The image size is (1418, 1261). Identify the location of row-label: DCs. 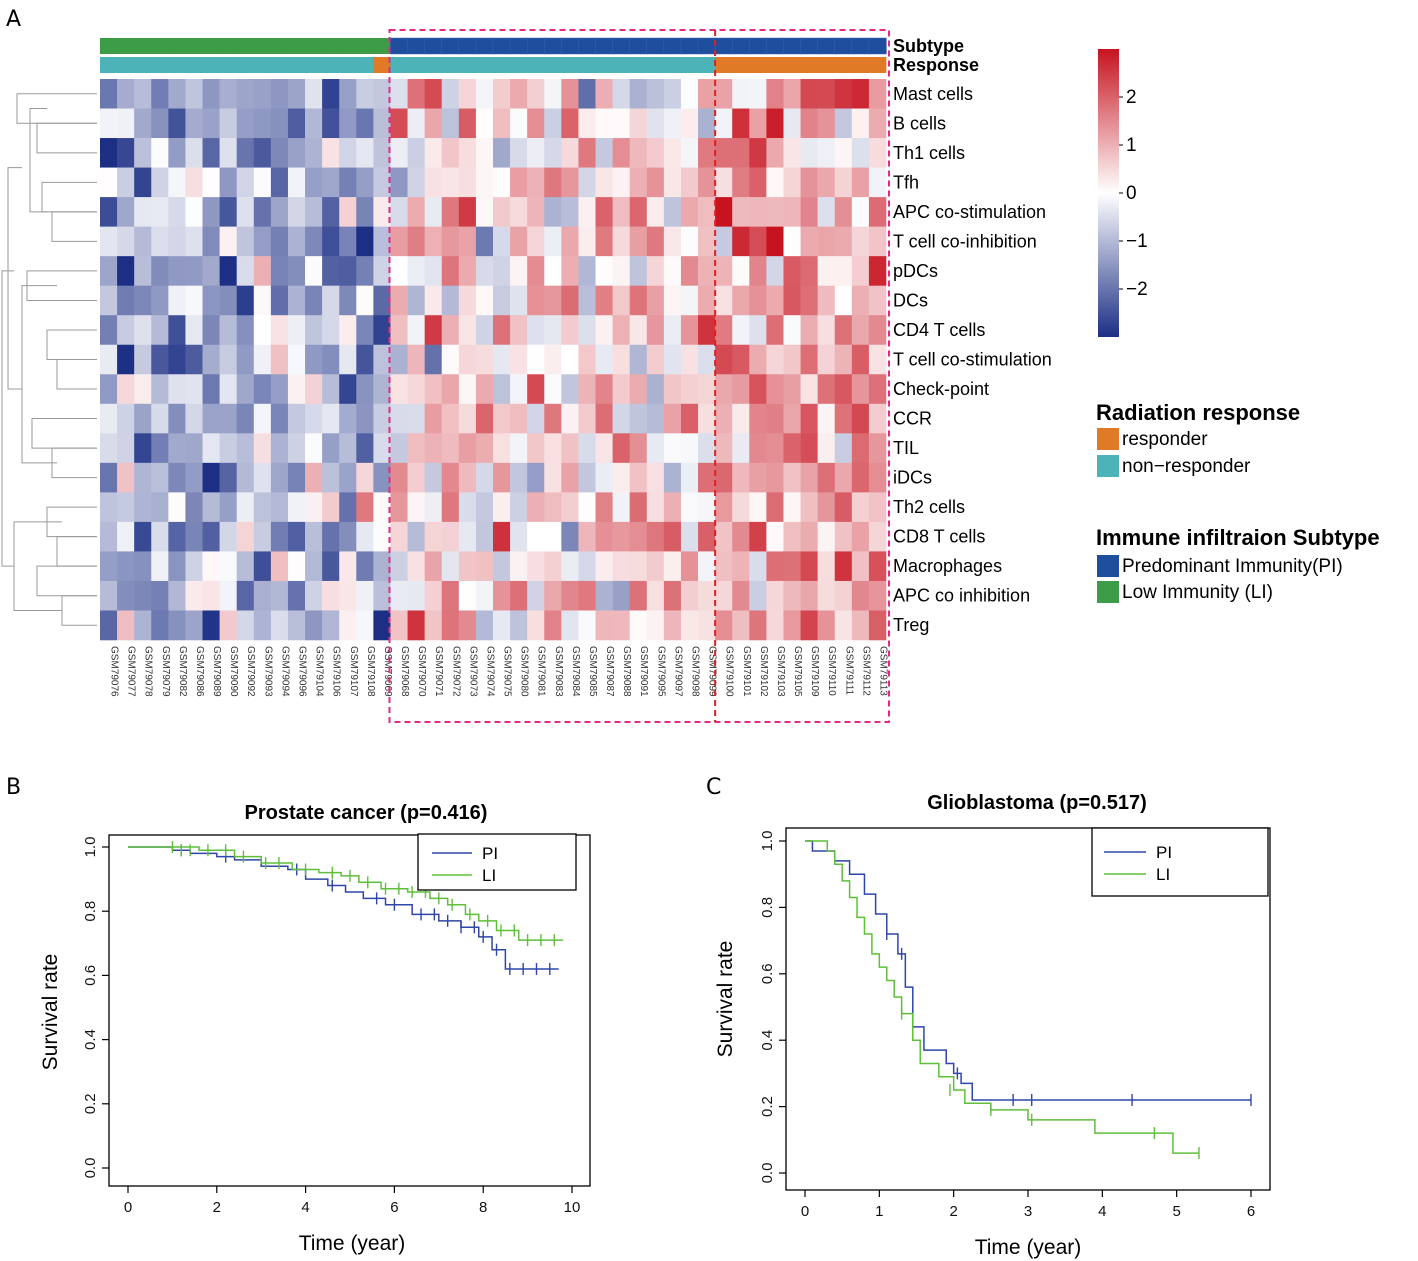
(910, 300).